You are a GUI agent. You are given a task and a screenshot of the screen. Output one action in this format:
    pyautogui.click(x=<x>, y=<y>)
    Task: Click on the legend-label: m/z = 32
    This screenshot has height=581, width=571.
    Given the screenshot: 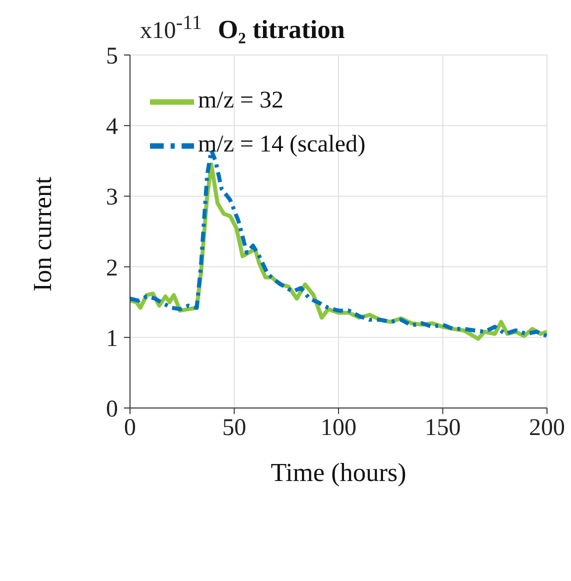 What is the action you would take?
    pyautogui.click(x=241, y=101)
    